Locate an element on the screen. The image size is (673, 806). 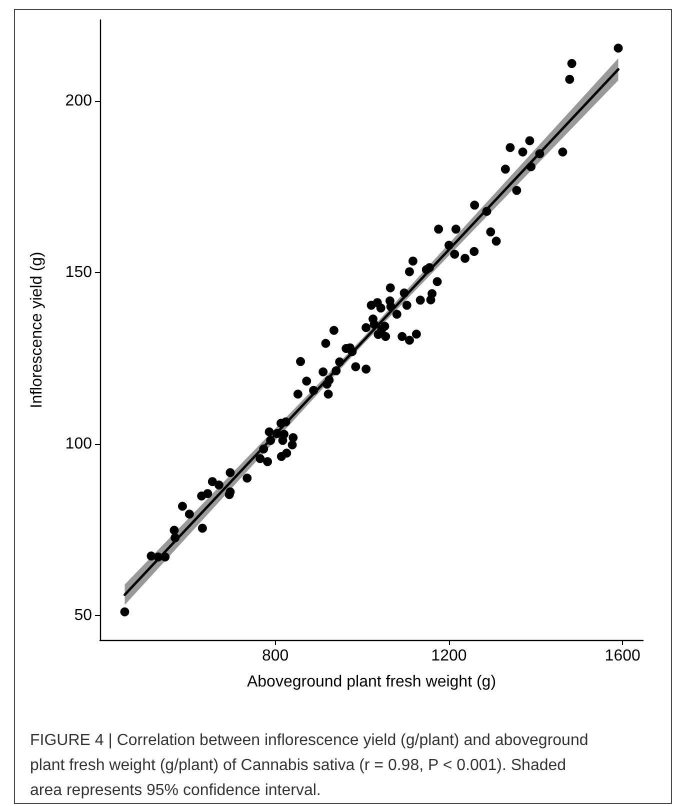
y-tick-label: 150 is located at coordinates (78, 272).